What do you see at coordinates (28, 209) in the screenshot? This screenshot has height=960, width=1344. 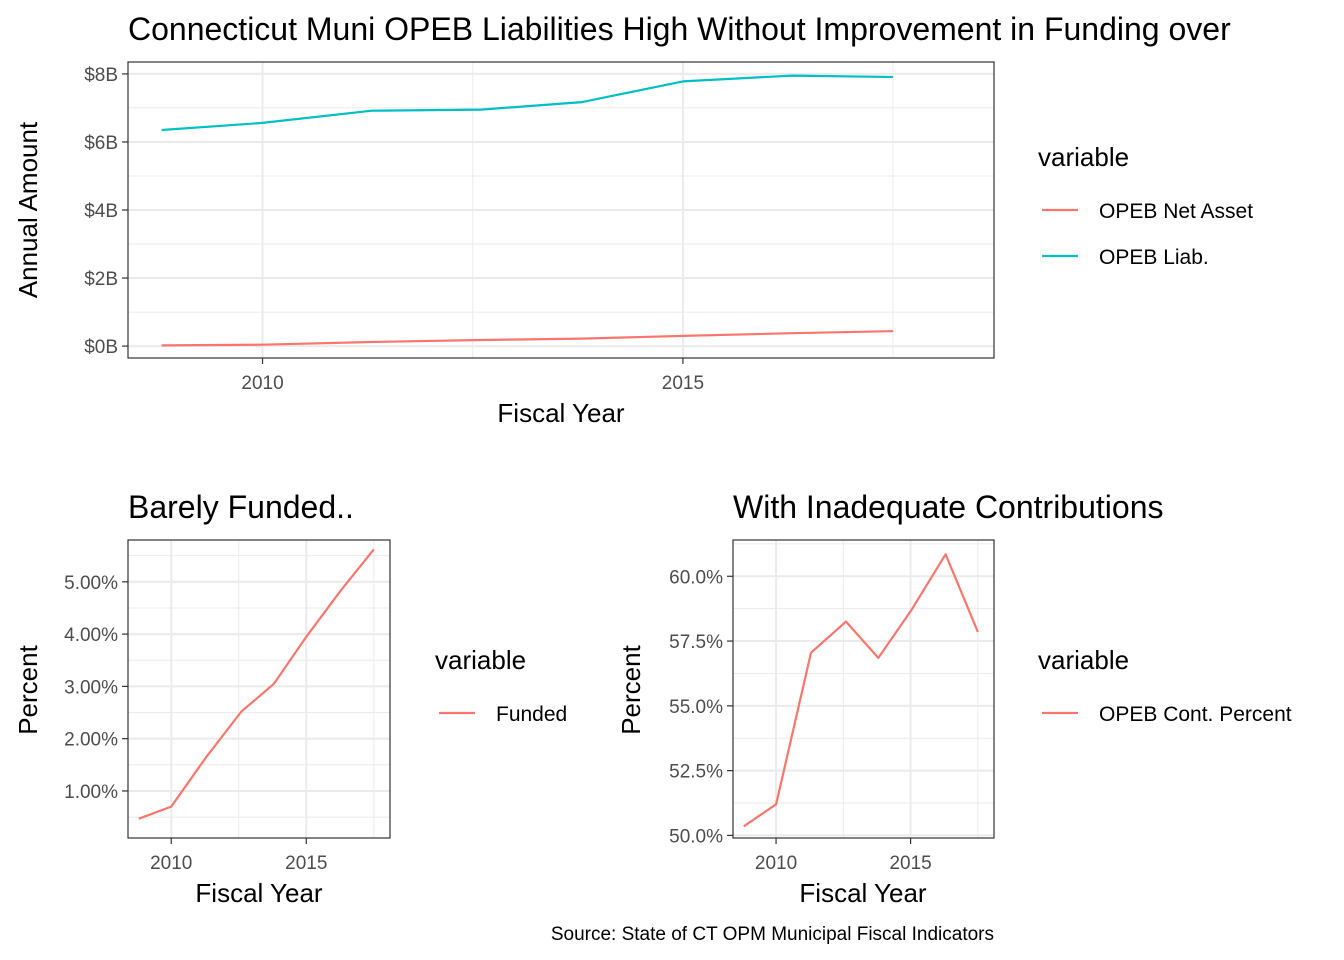 I see `y-axis-title: Annual Amount` at bounding box center [28, 209].